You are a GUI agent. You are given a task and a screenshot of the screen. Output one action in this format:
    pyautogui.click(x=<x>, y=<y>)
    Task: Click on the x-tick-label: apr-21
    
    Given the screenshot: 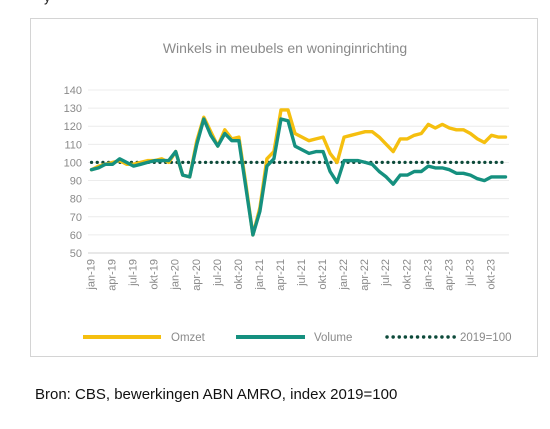 What is the action you would take?
    pyautogui.click(x=281, y=275)
    